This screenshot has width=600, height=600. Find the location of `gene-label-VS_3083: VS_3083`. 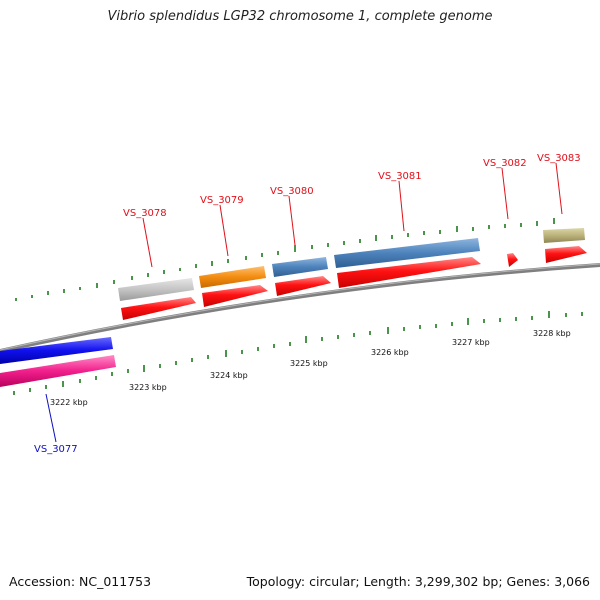

gene-label-VS_3083: VS_3083 is located at coordinates (559, 158).